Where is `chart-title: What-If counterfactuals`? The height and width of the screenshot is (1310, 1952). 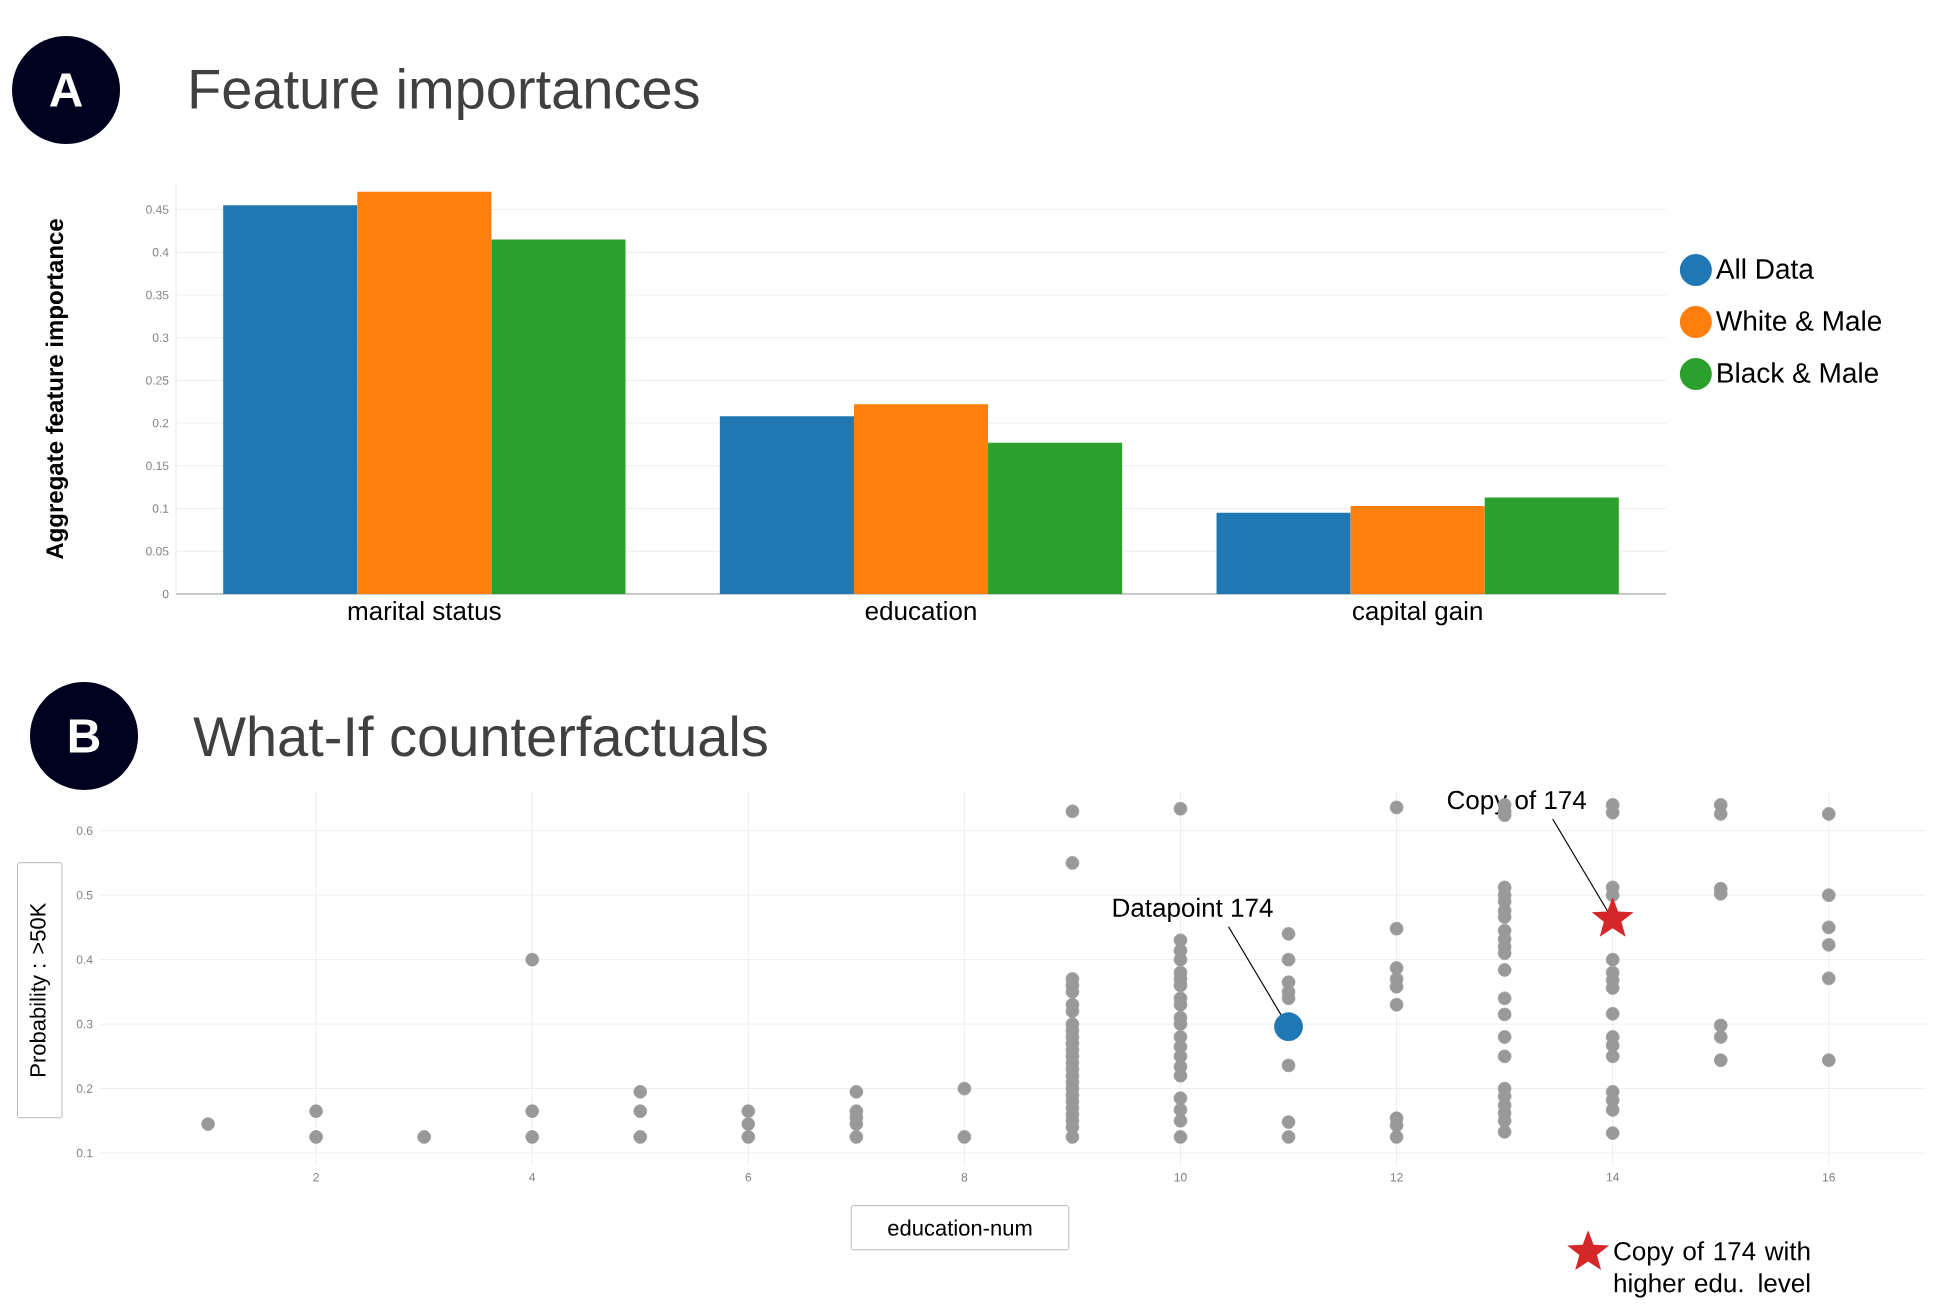
chart-title: What-If counterfactuals is located at coordinates (480, 736).